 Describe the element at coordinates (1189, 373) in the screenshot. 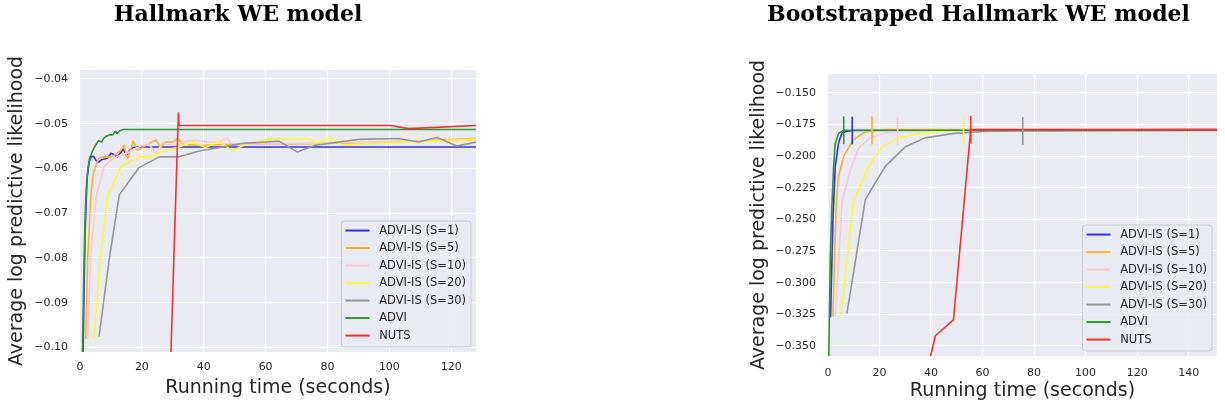

I see `x-tick-label: 140` at that location.